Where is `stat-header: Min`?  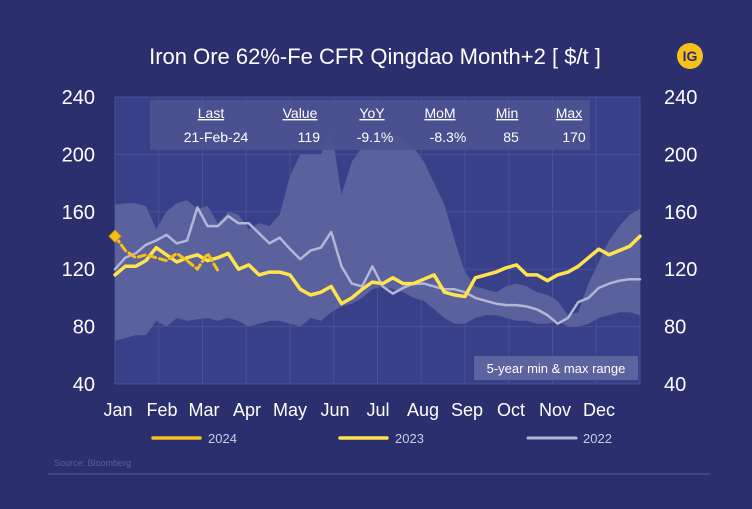
stat-header: Min is located at coordinates (507, 113).